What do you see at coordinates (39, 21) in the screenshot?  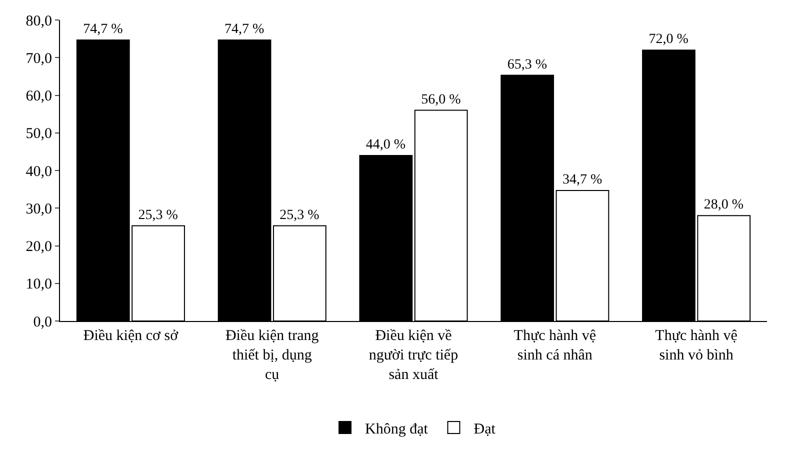 I see `y-tick-label: 80,0` at bounding box center [39, 21].